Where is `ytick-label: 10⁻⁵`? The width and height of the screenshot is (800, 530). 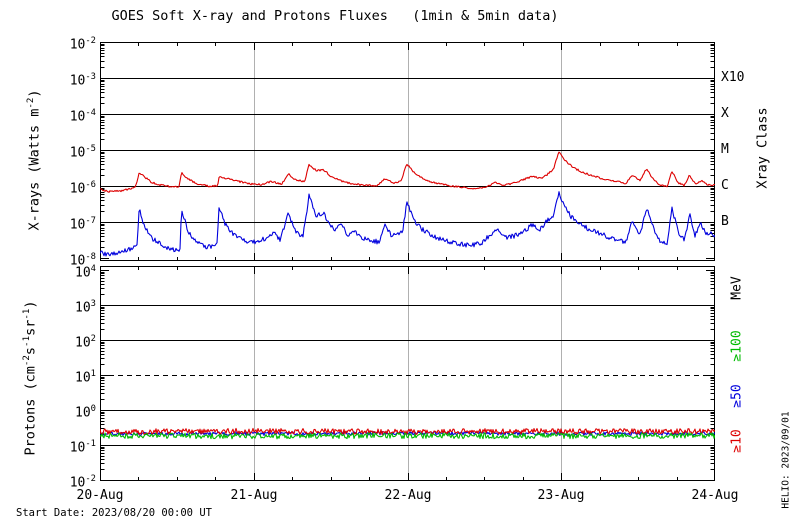
ytick-label: 10⁻⁵ is located at coordinates (82, 152).